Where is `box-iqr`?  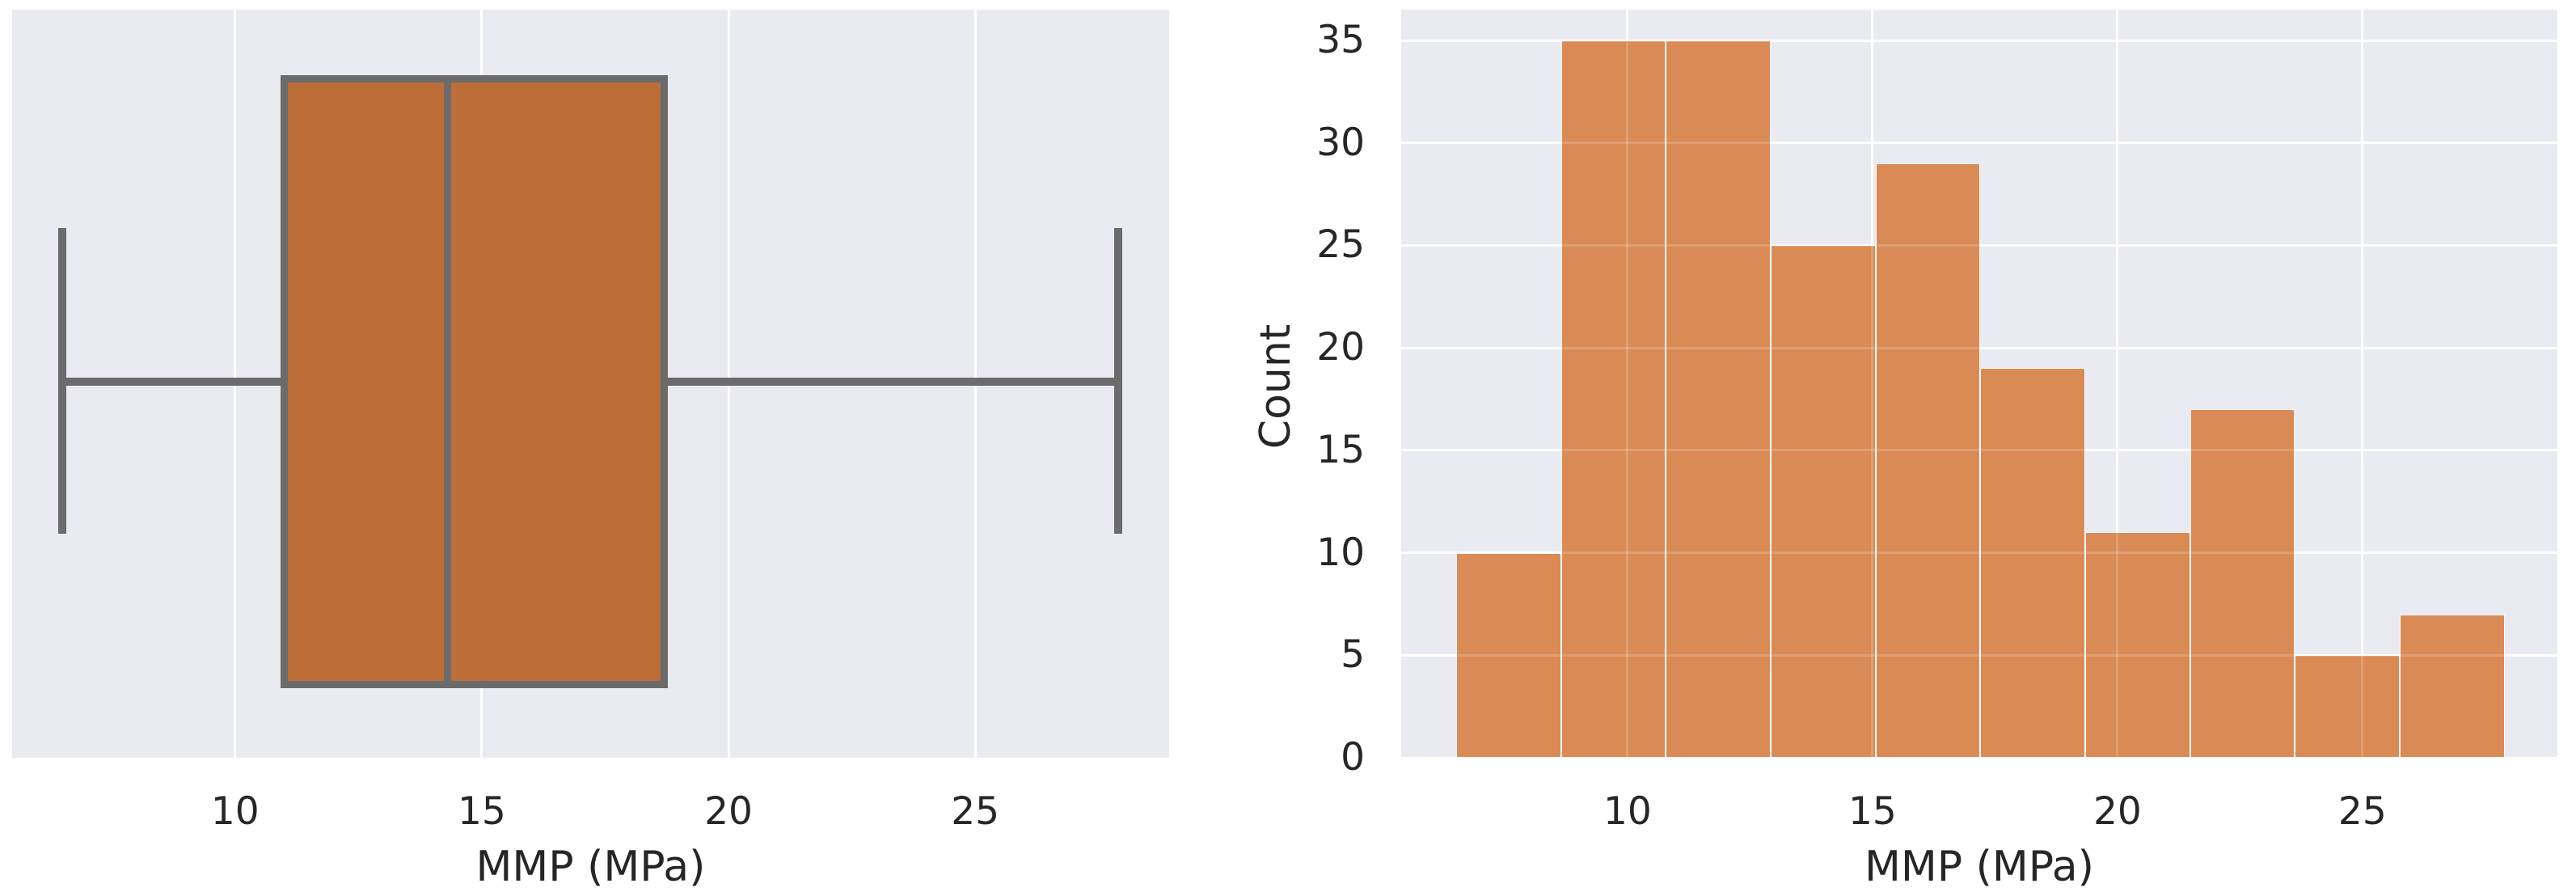 box-iqr is located at coordinates (475, 381).